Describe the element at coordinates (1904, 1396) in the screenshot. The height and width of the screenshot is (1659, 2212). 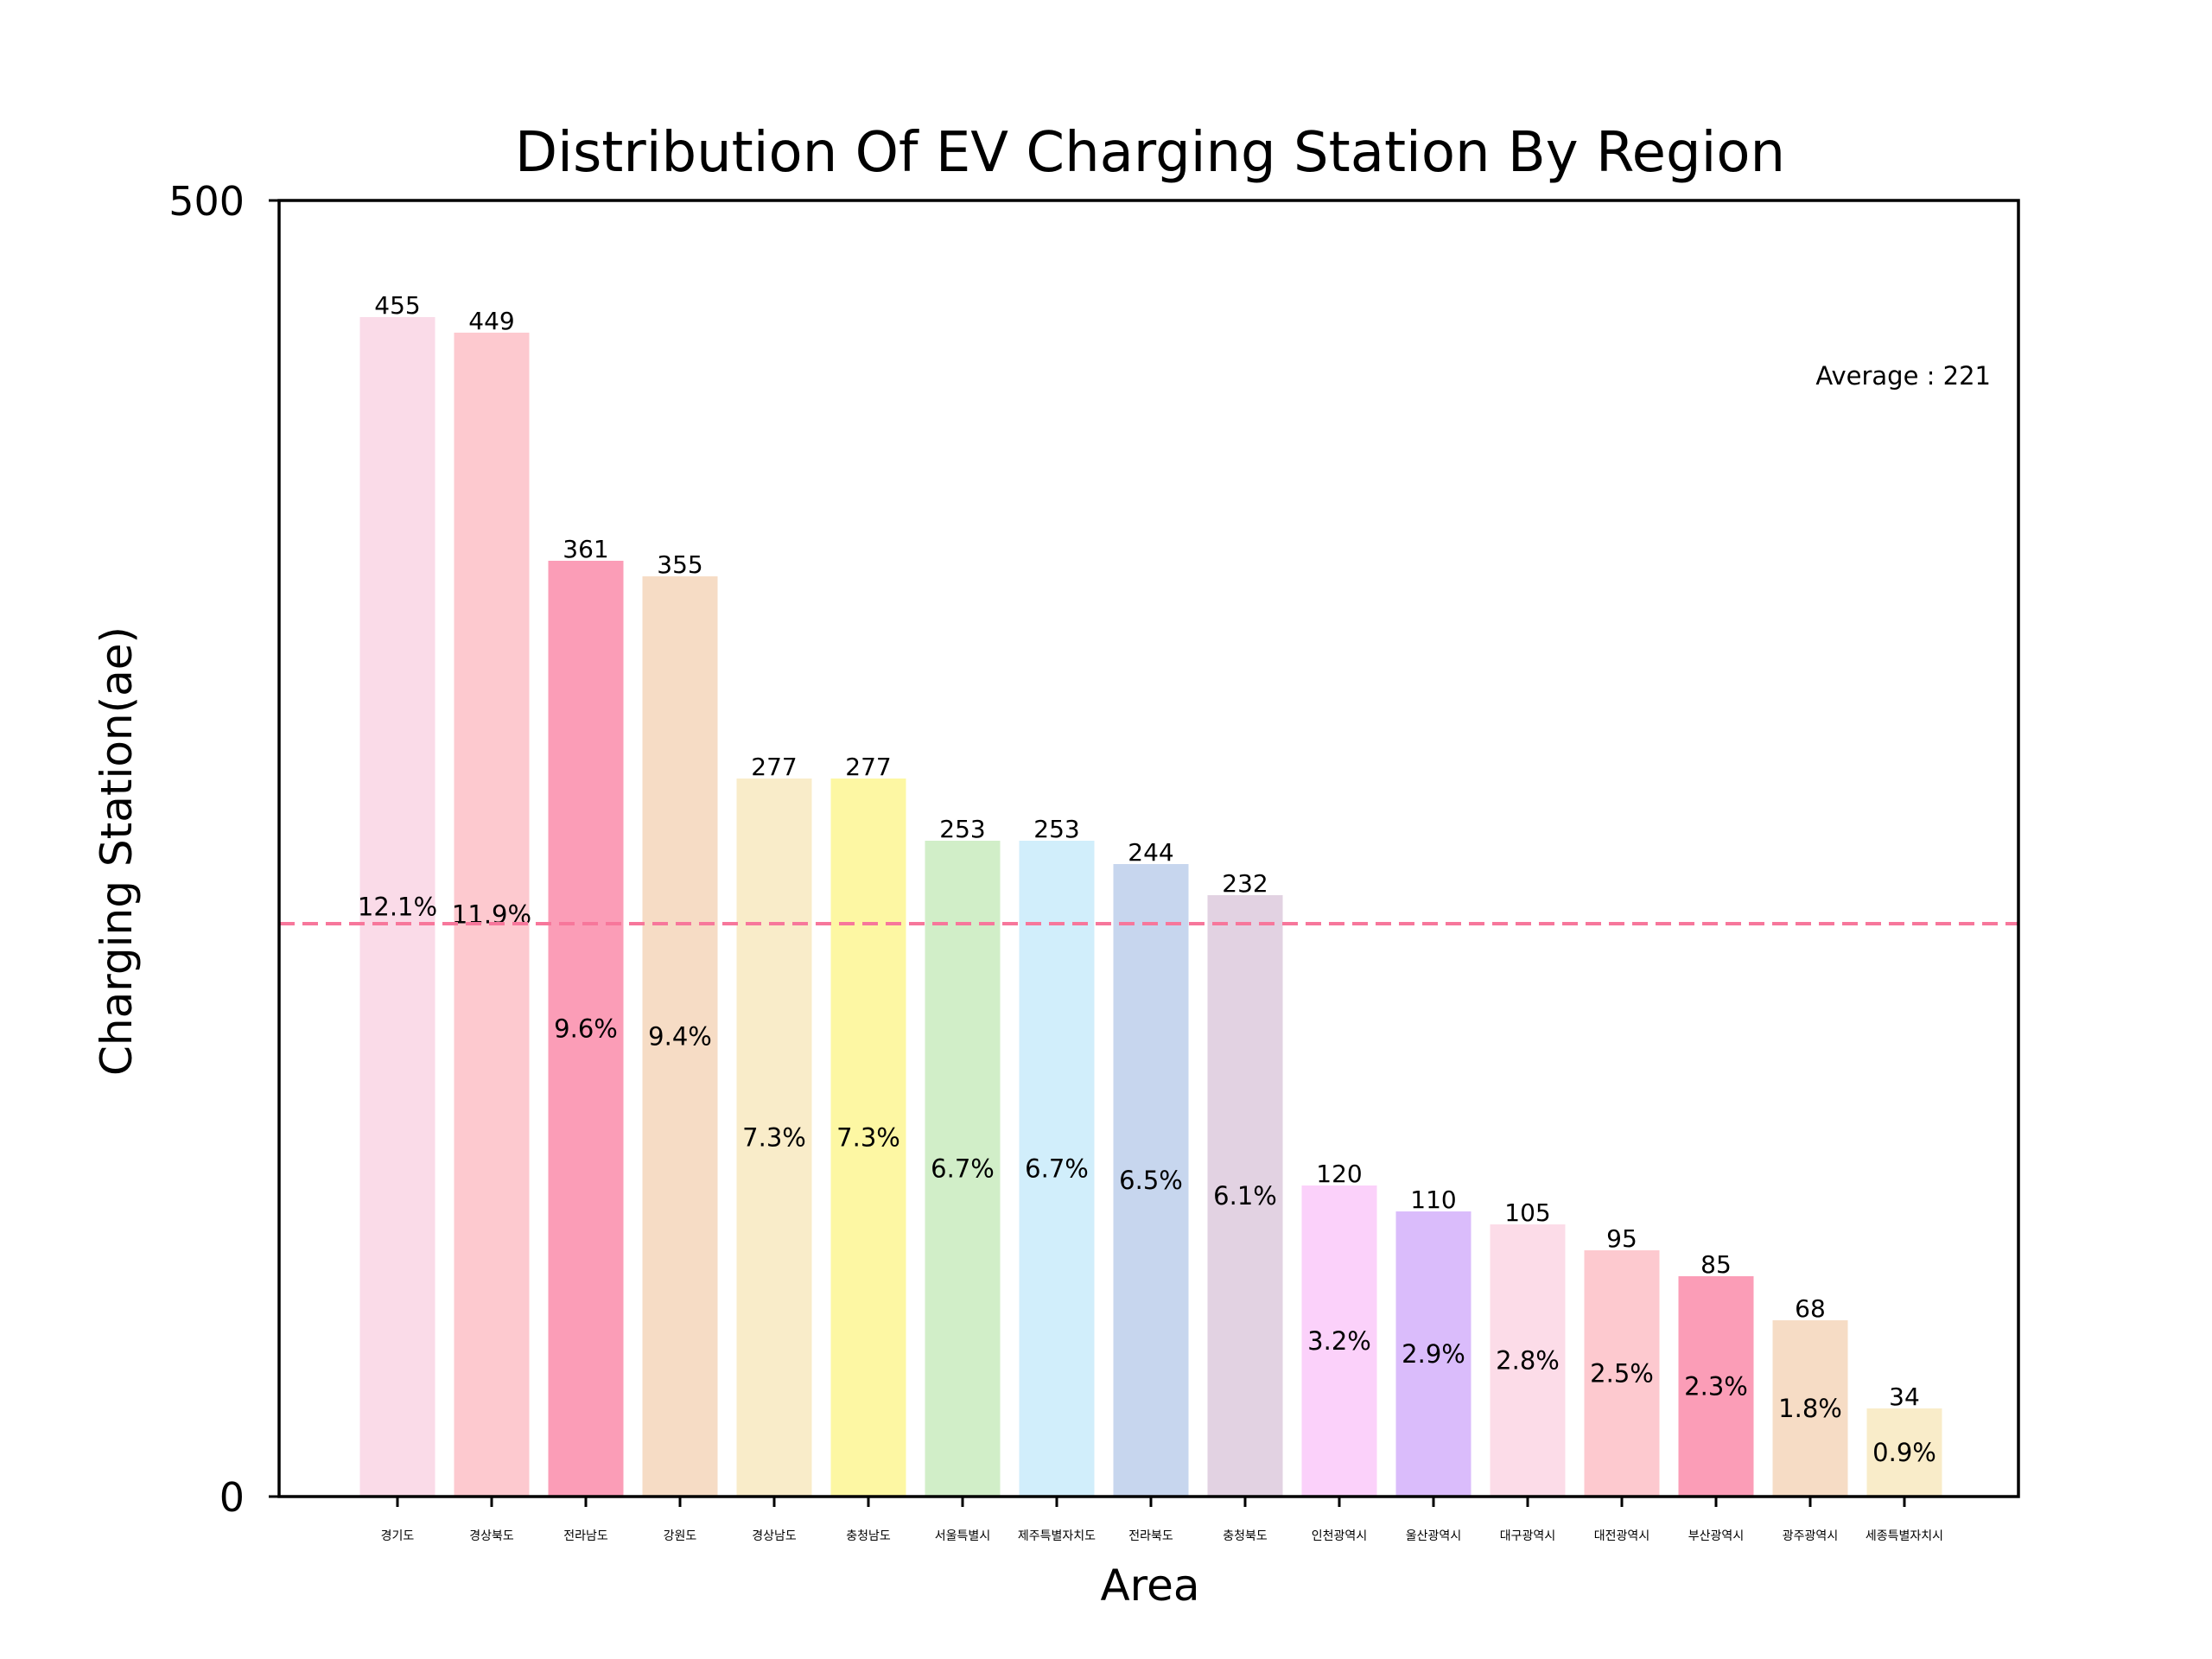
I see `bar-value-label: 34` at that location.